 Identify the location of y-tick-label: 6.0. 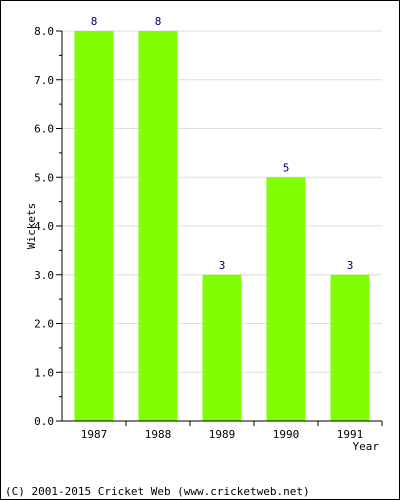
(44, 129).